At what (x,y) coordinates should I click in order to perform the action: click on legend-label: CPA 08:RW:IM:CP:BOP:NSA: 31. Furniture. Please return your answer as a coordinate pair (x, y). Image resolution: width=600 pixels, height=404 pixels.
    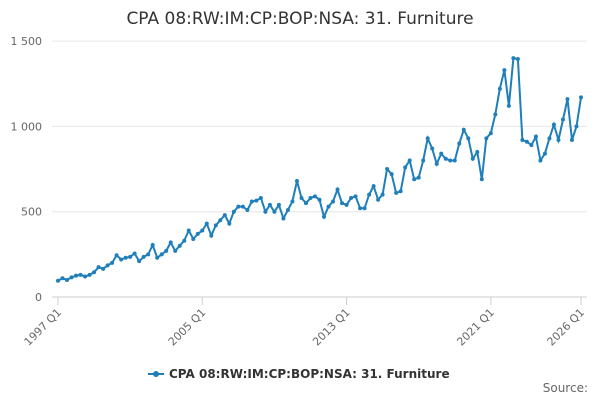
    Looking at the image, I should click on (309, 374).